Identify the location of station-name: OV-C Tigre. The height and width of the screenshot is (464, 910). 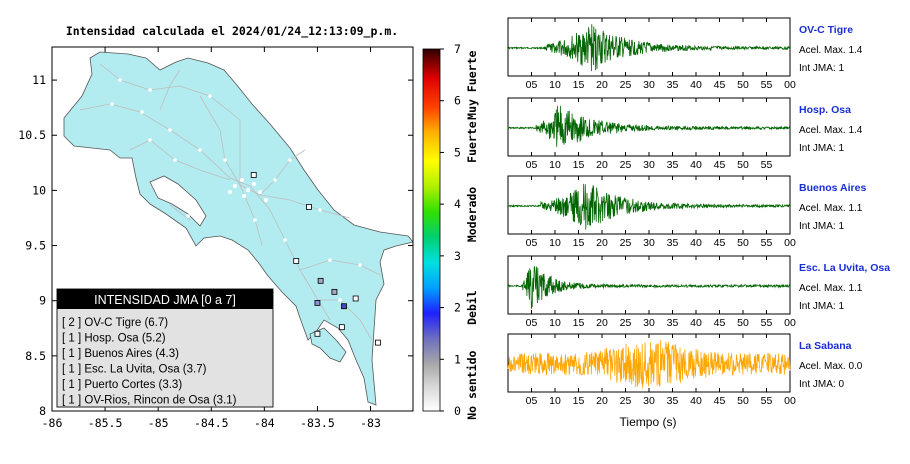
(826, 30).